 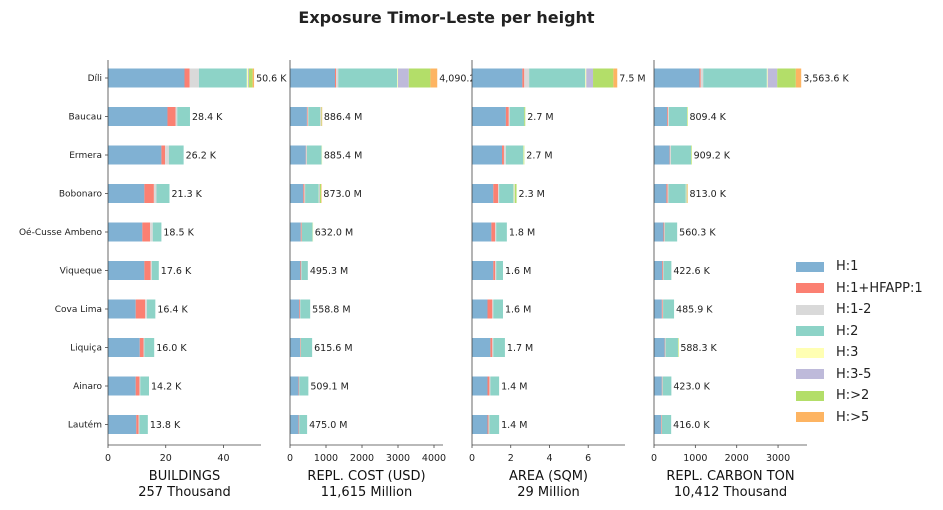 What do you see at coordinates (178, 233) in the screenshot?
I see `value-label: 18.5 K` at bounding box center [178, 233].